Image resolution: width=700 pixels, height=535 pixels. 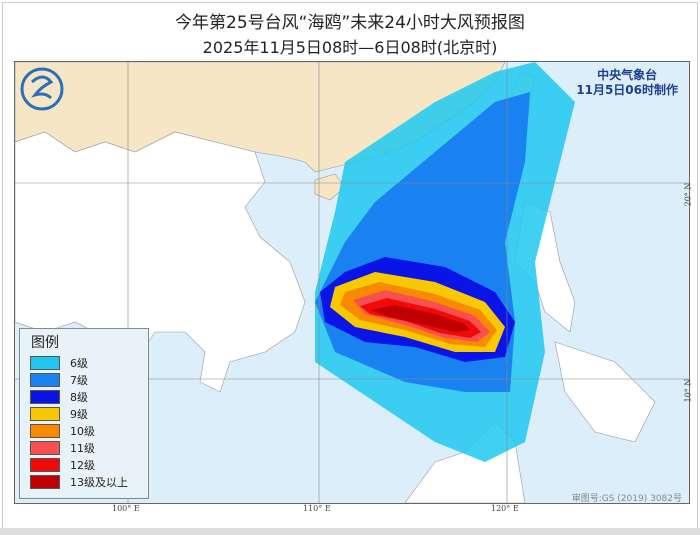 What do you see at coordinates (82, 465) in the screenshot?
I see `legend-label: 12级` at bounding box center [82, 465].